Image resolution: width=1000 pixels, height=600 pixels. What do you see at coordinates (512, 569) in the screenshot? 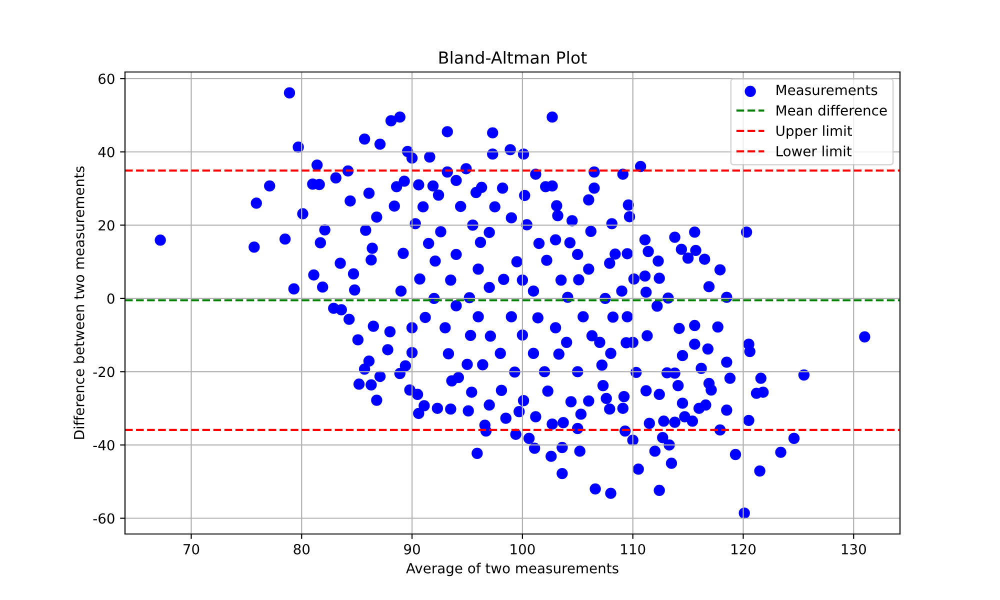
I see `x-axis-title: Average of two measurements` at bounding box center [512, 569].